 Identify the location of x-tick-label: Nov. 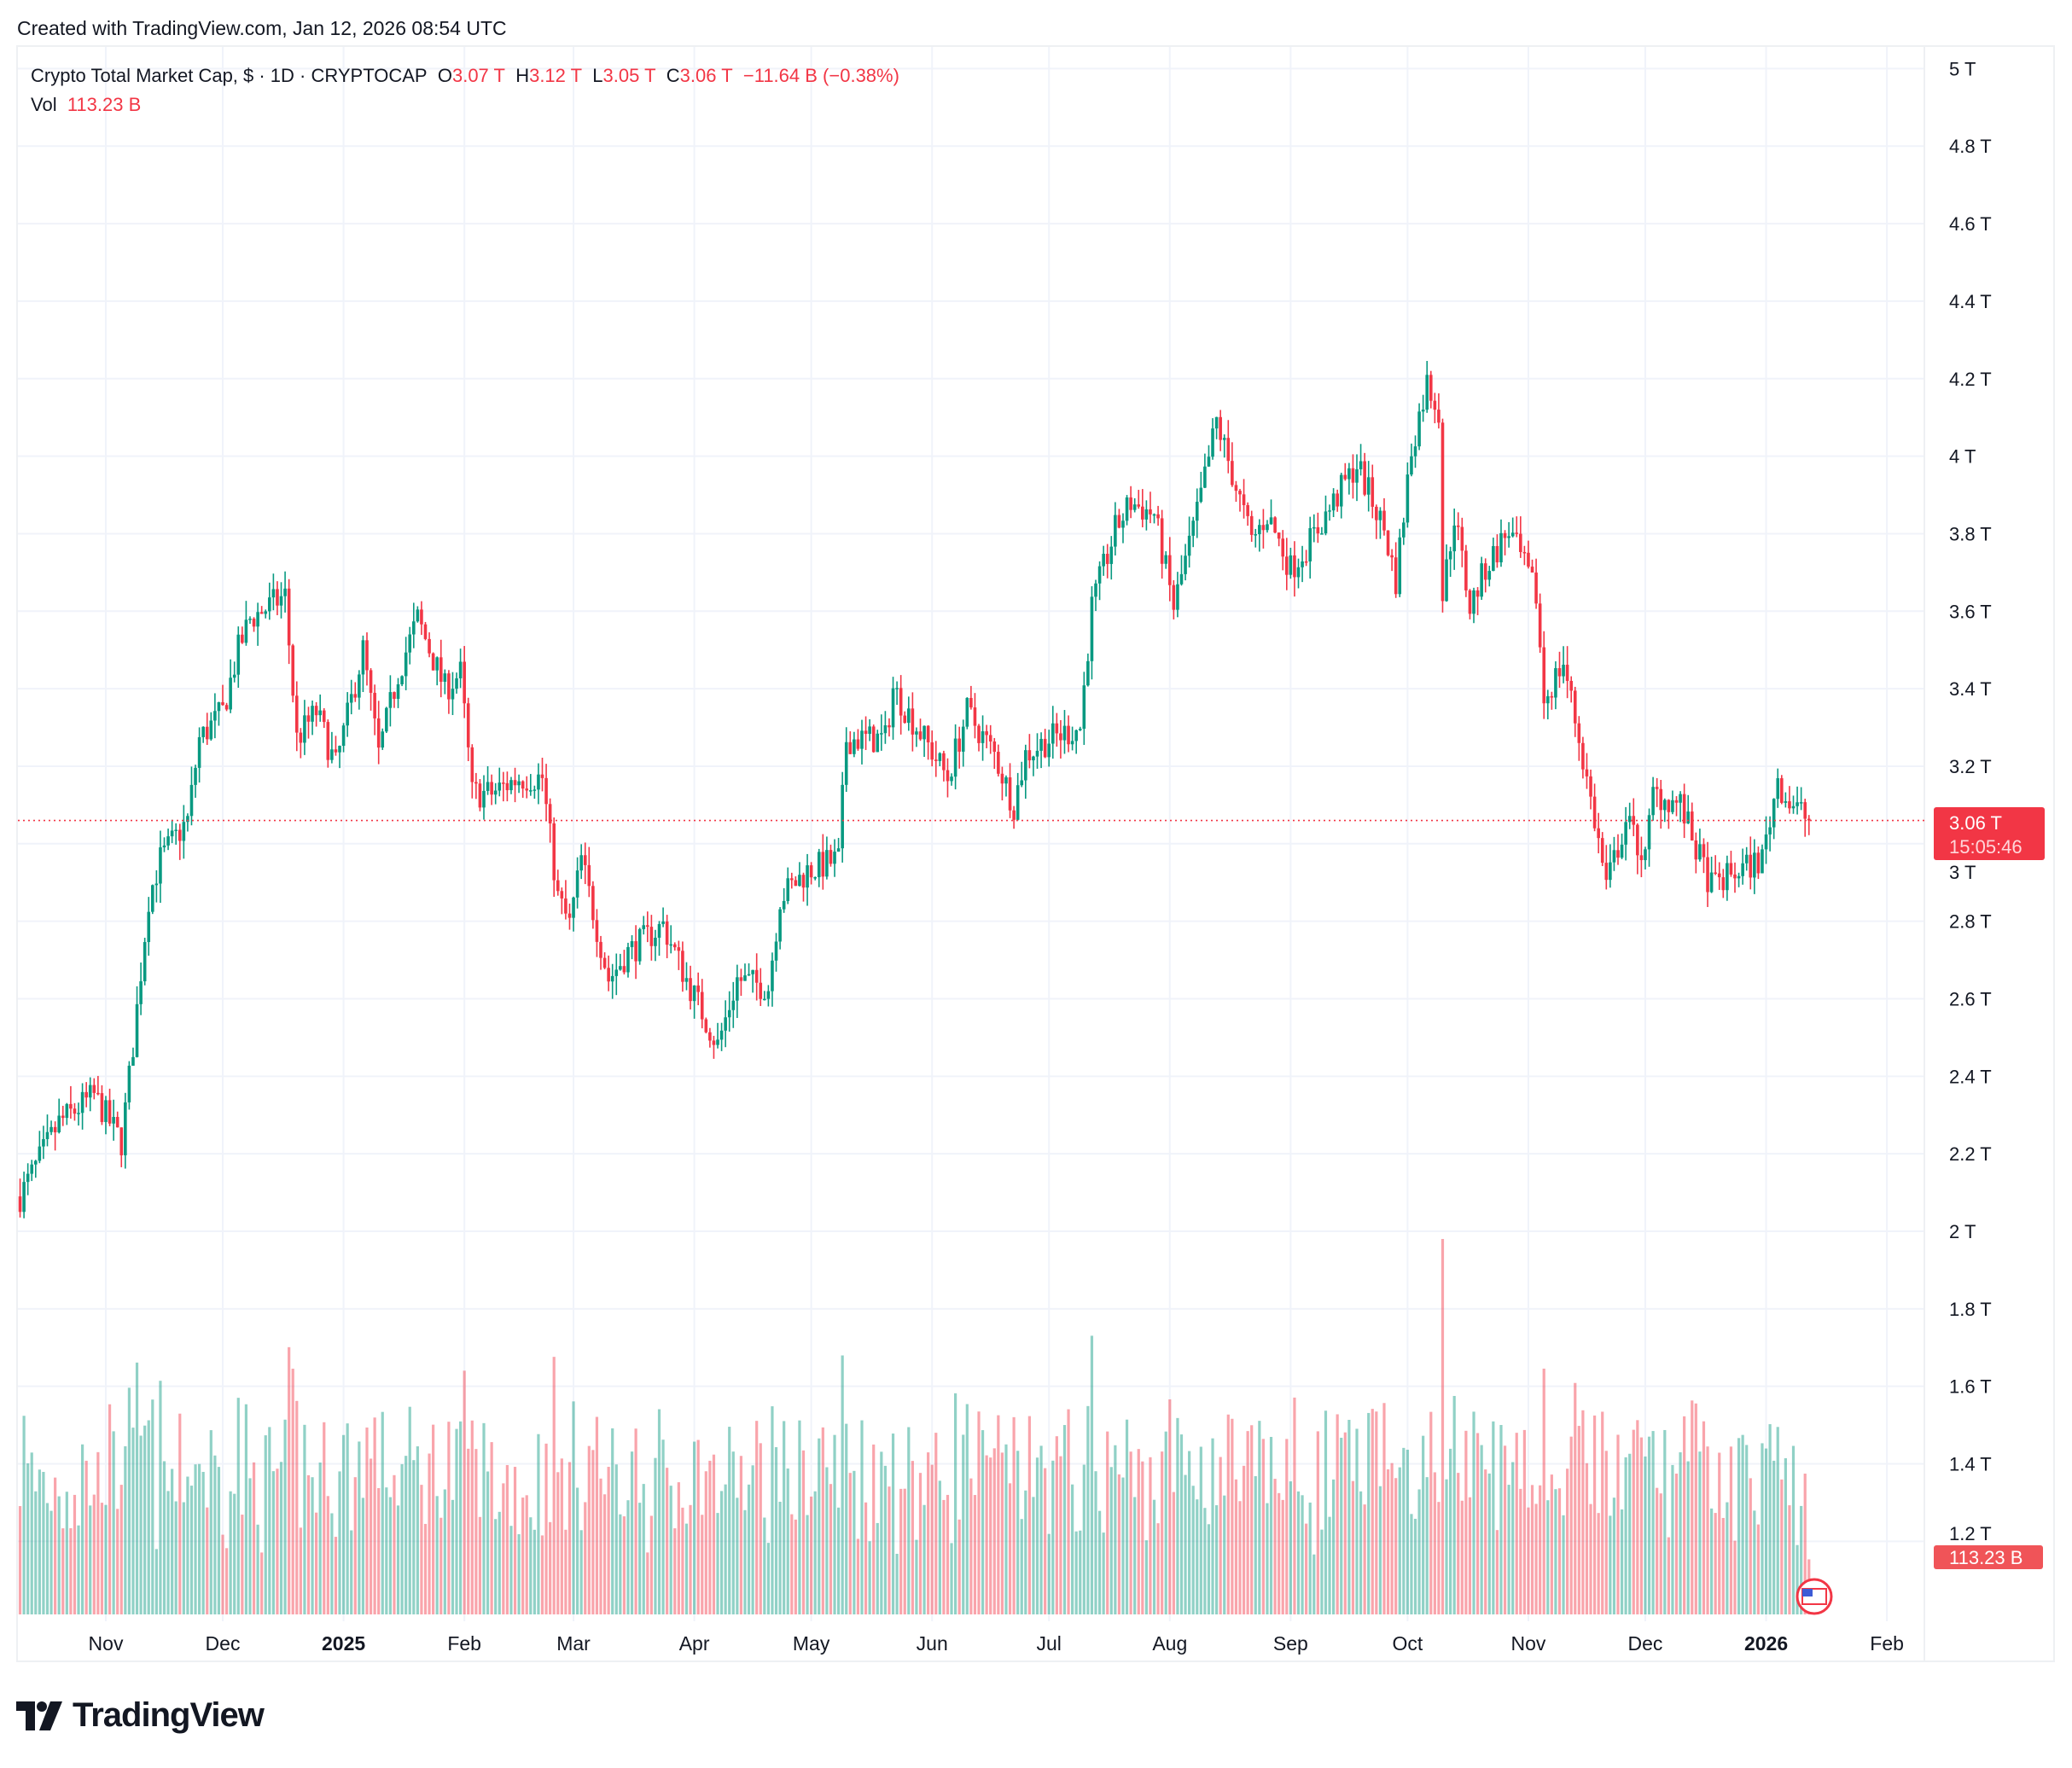
(1528, 1643).